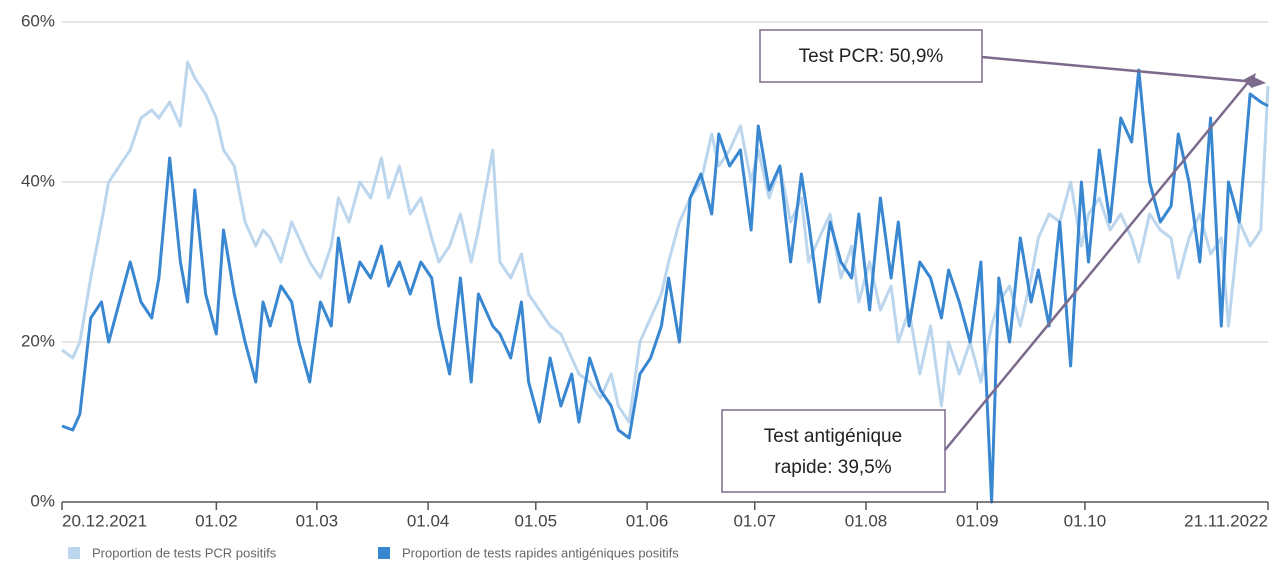 This screenshot has width=1272, height=561. What do you see at coordinates (977, 520) in the screenshot?
I see `x-tick-label: 01.09` at bounding box center [977, 520].